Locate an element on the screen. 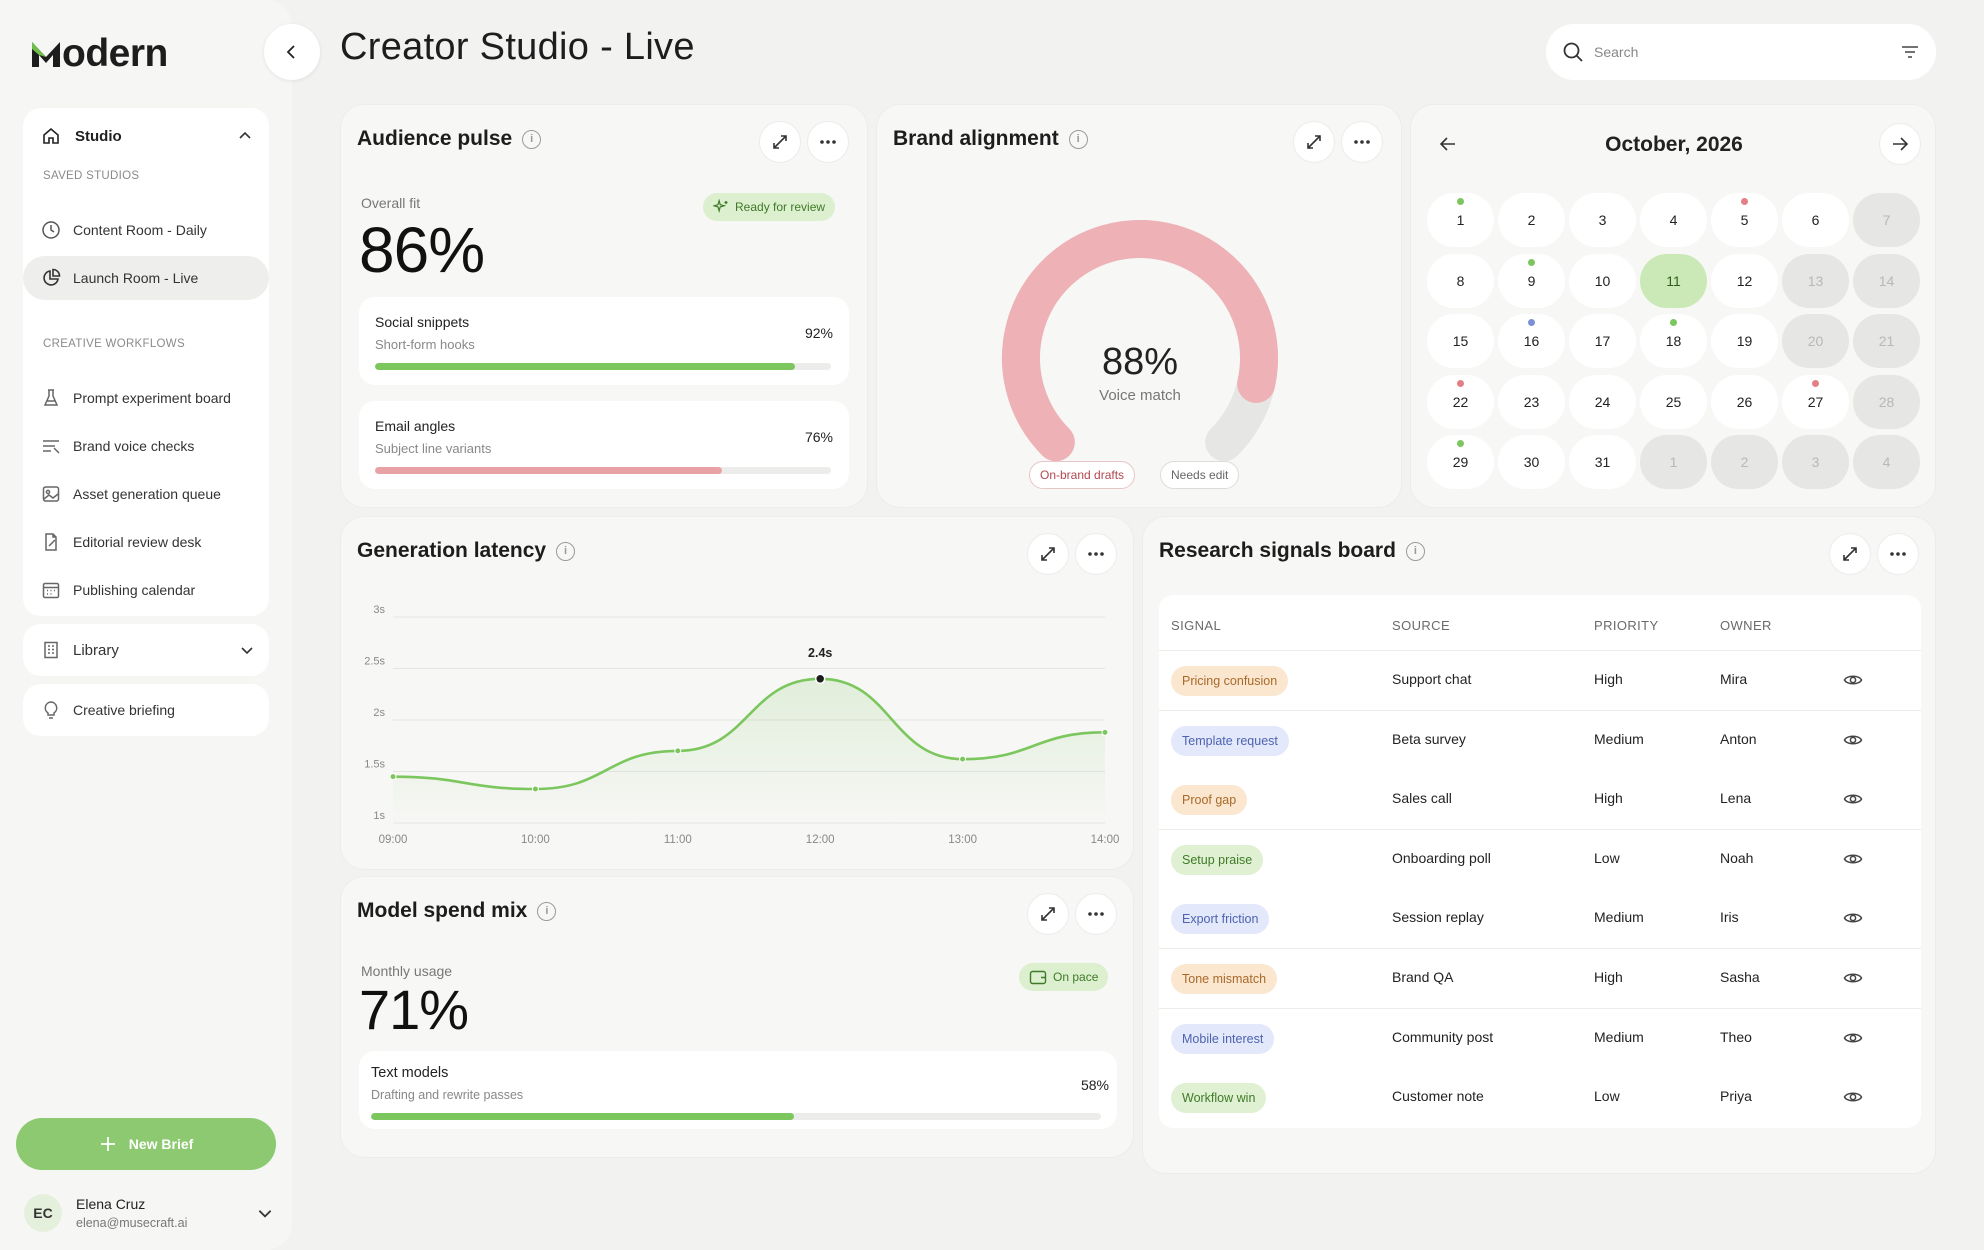  calendar-day: 6 is located at coordinates (1815, 220).